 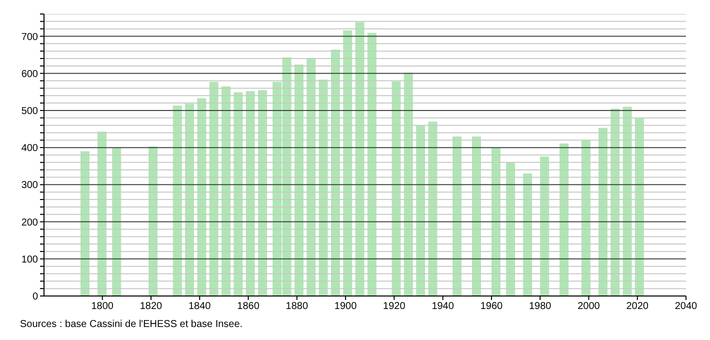 What do you see at coordinates (29, 112) in the screenshot?
I see `y-tick-label: 500` at bounding box center [29, 112].